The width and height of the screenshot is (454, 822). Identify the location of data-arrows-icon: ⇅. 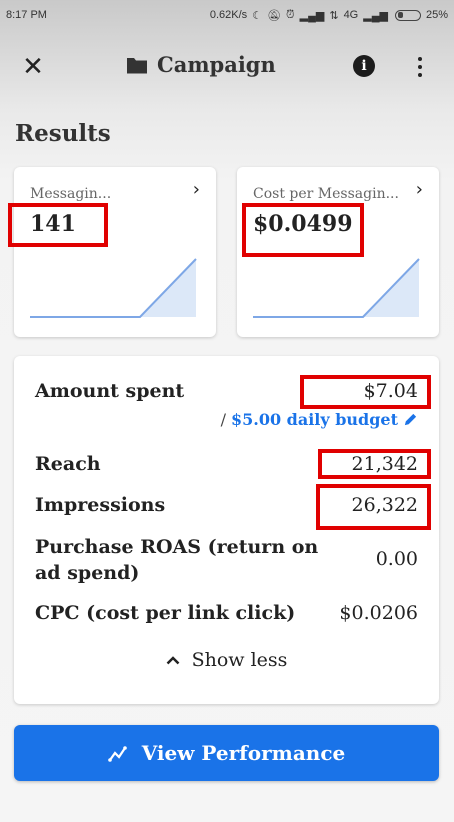
(334, 15).